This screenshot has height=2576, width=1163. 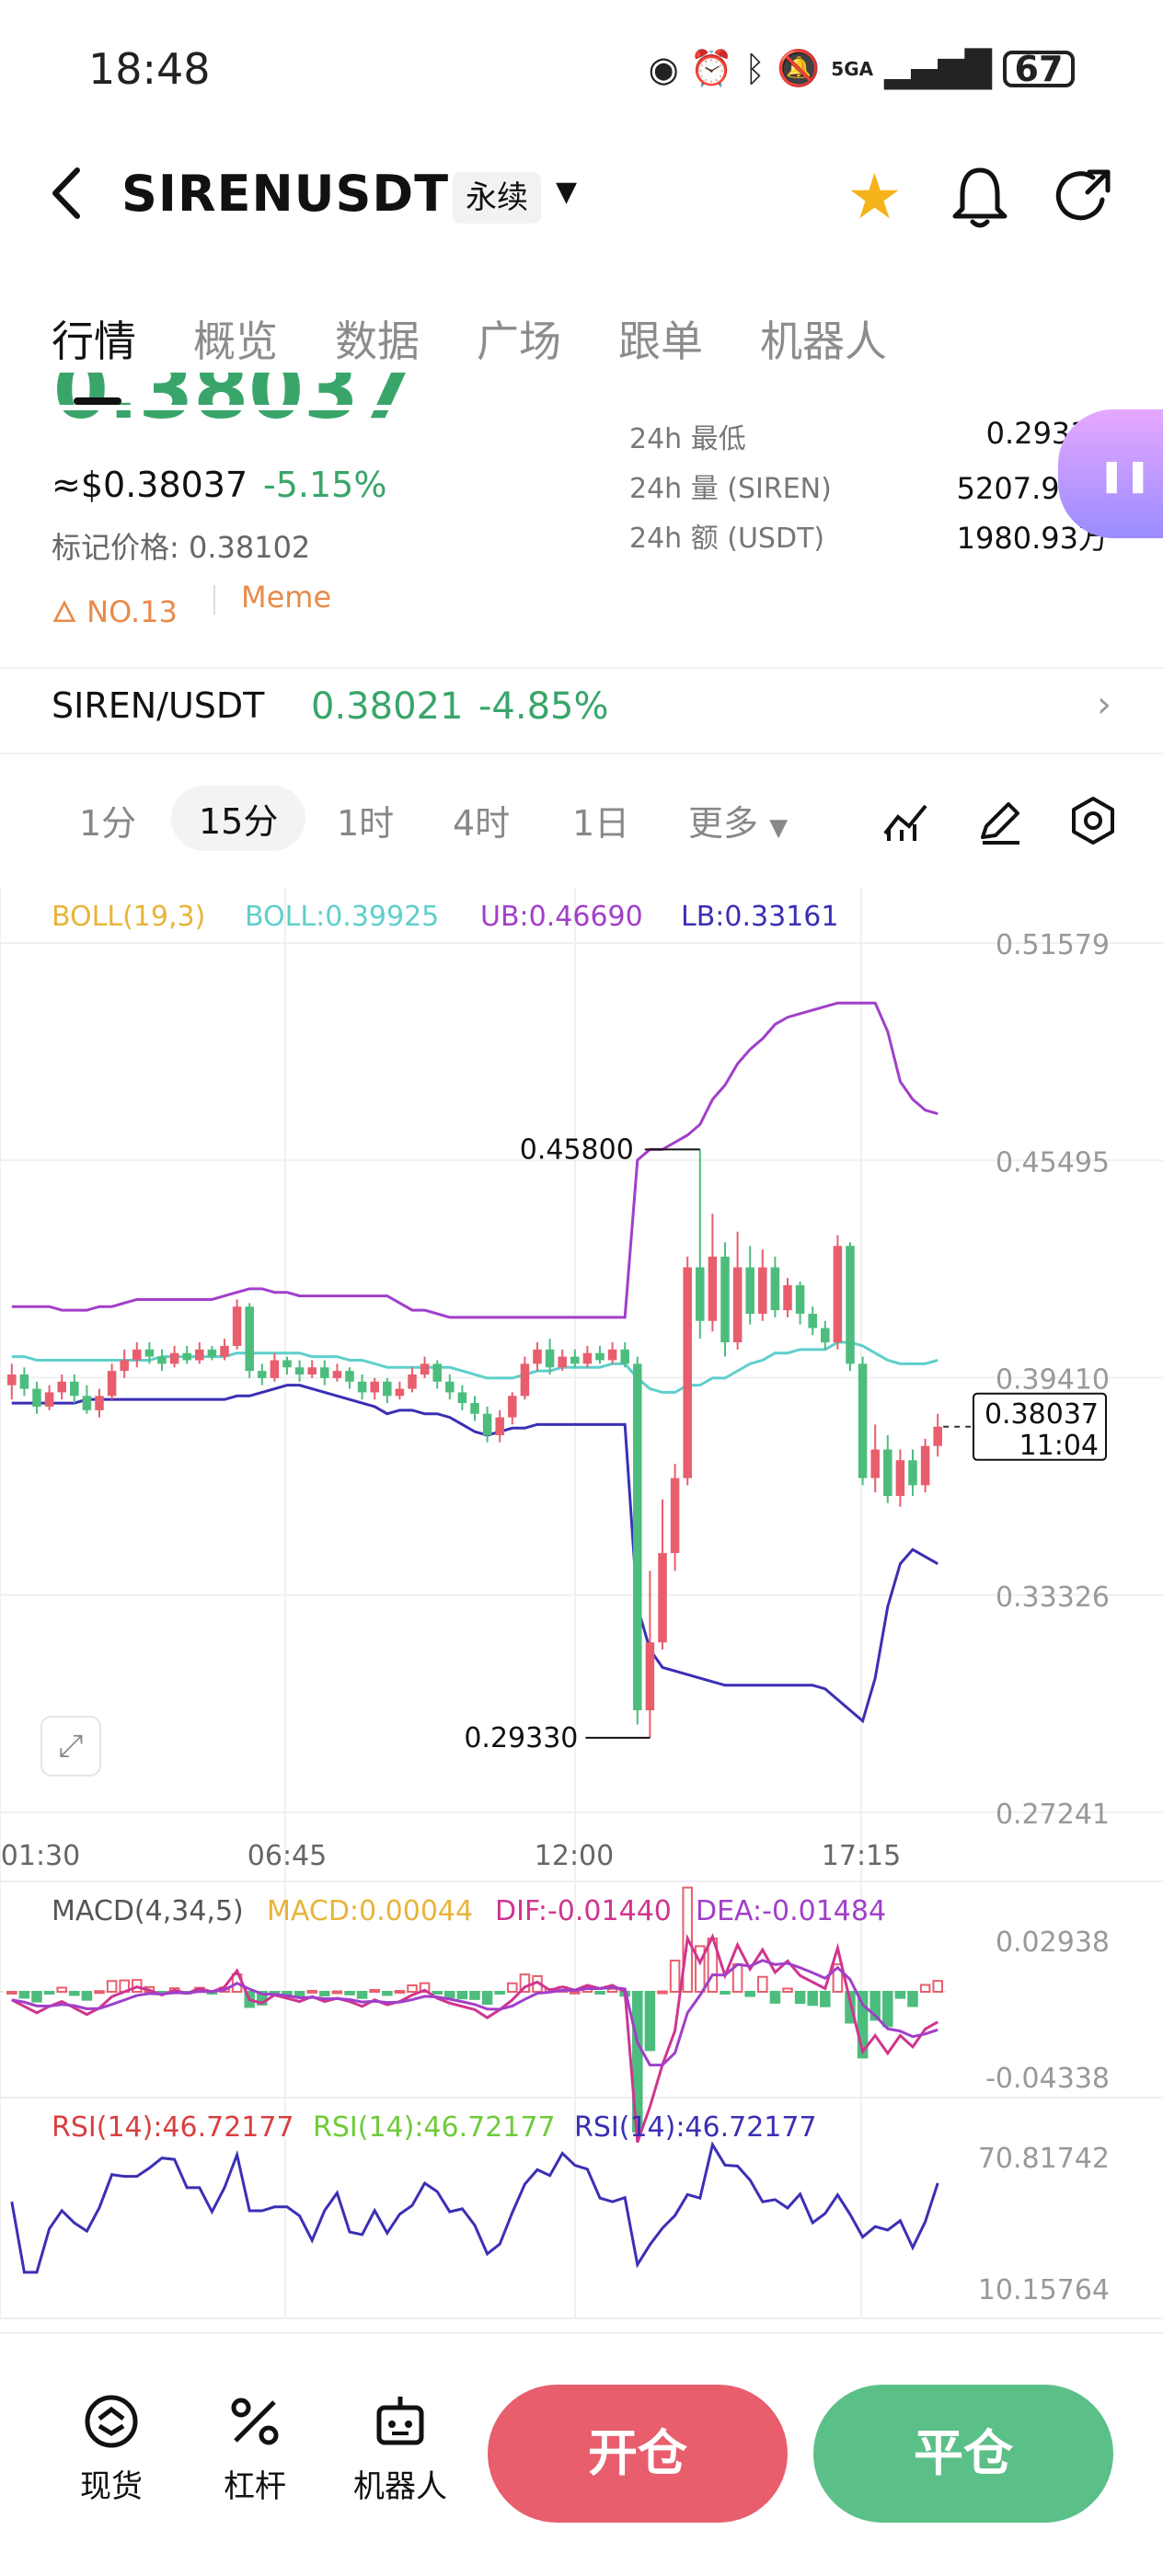 What do you see at coordinates (295, 407) in the screenshot?
I see `tab-divider` at bounding box center [295, 407].